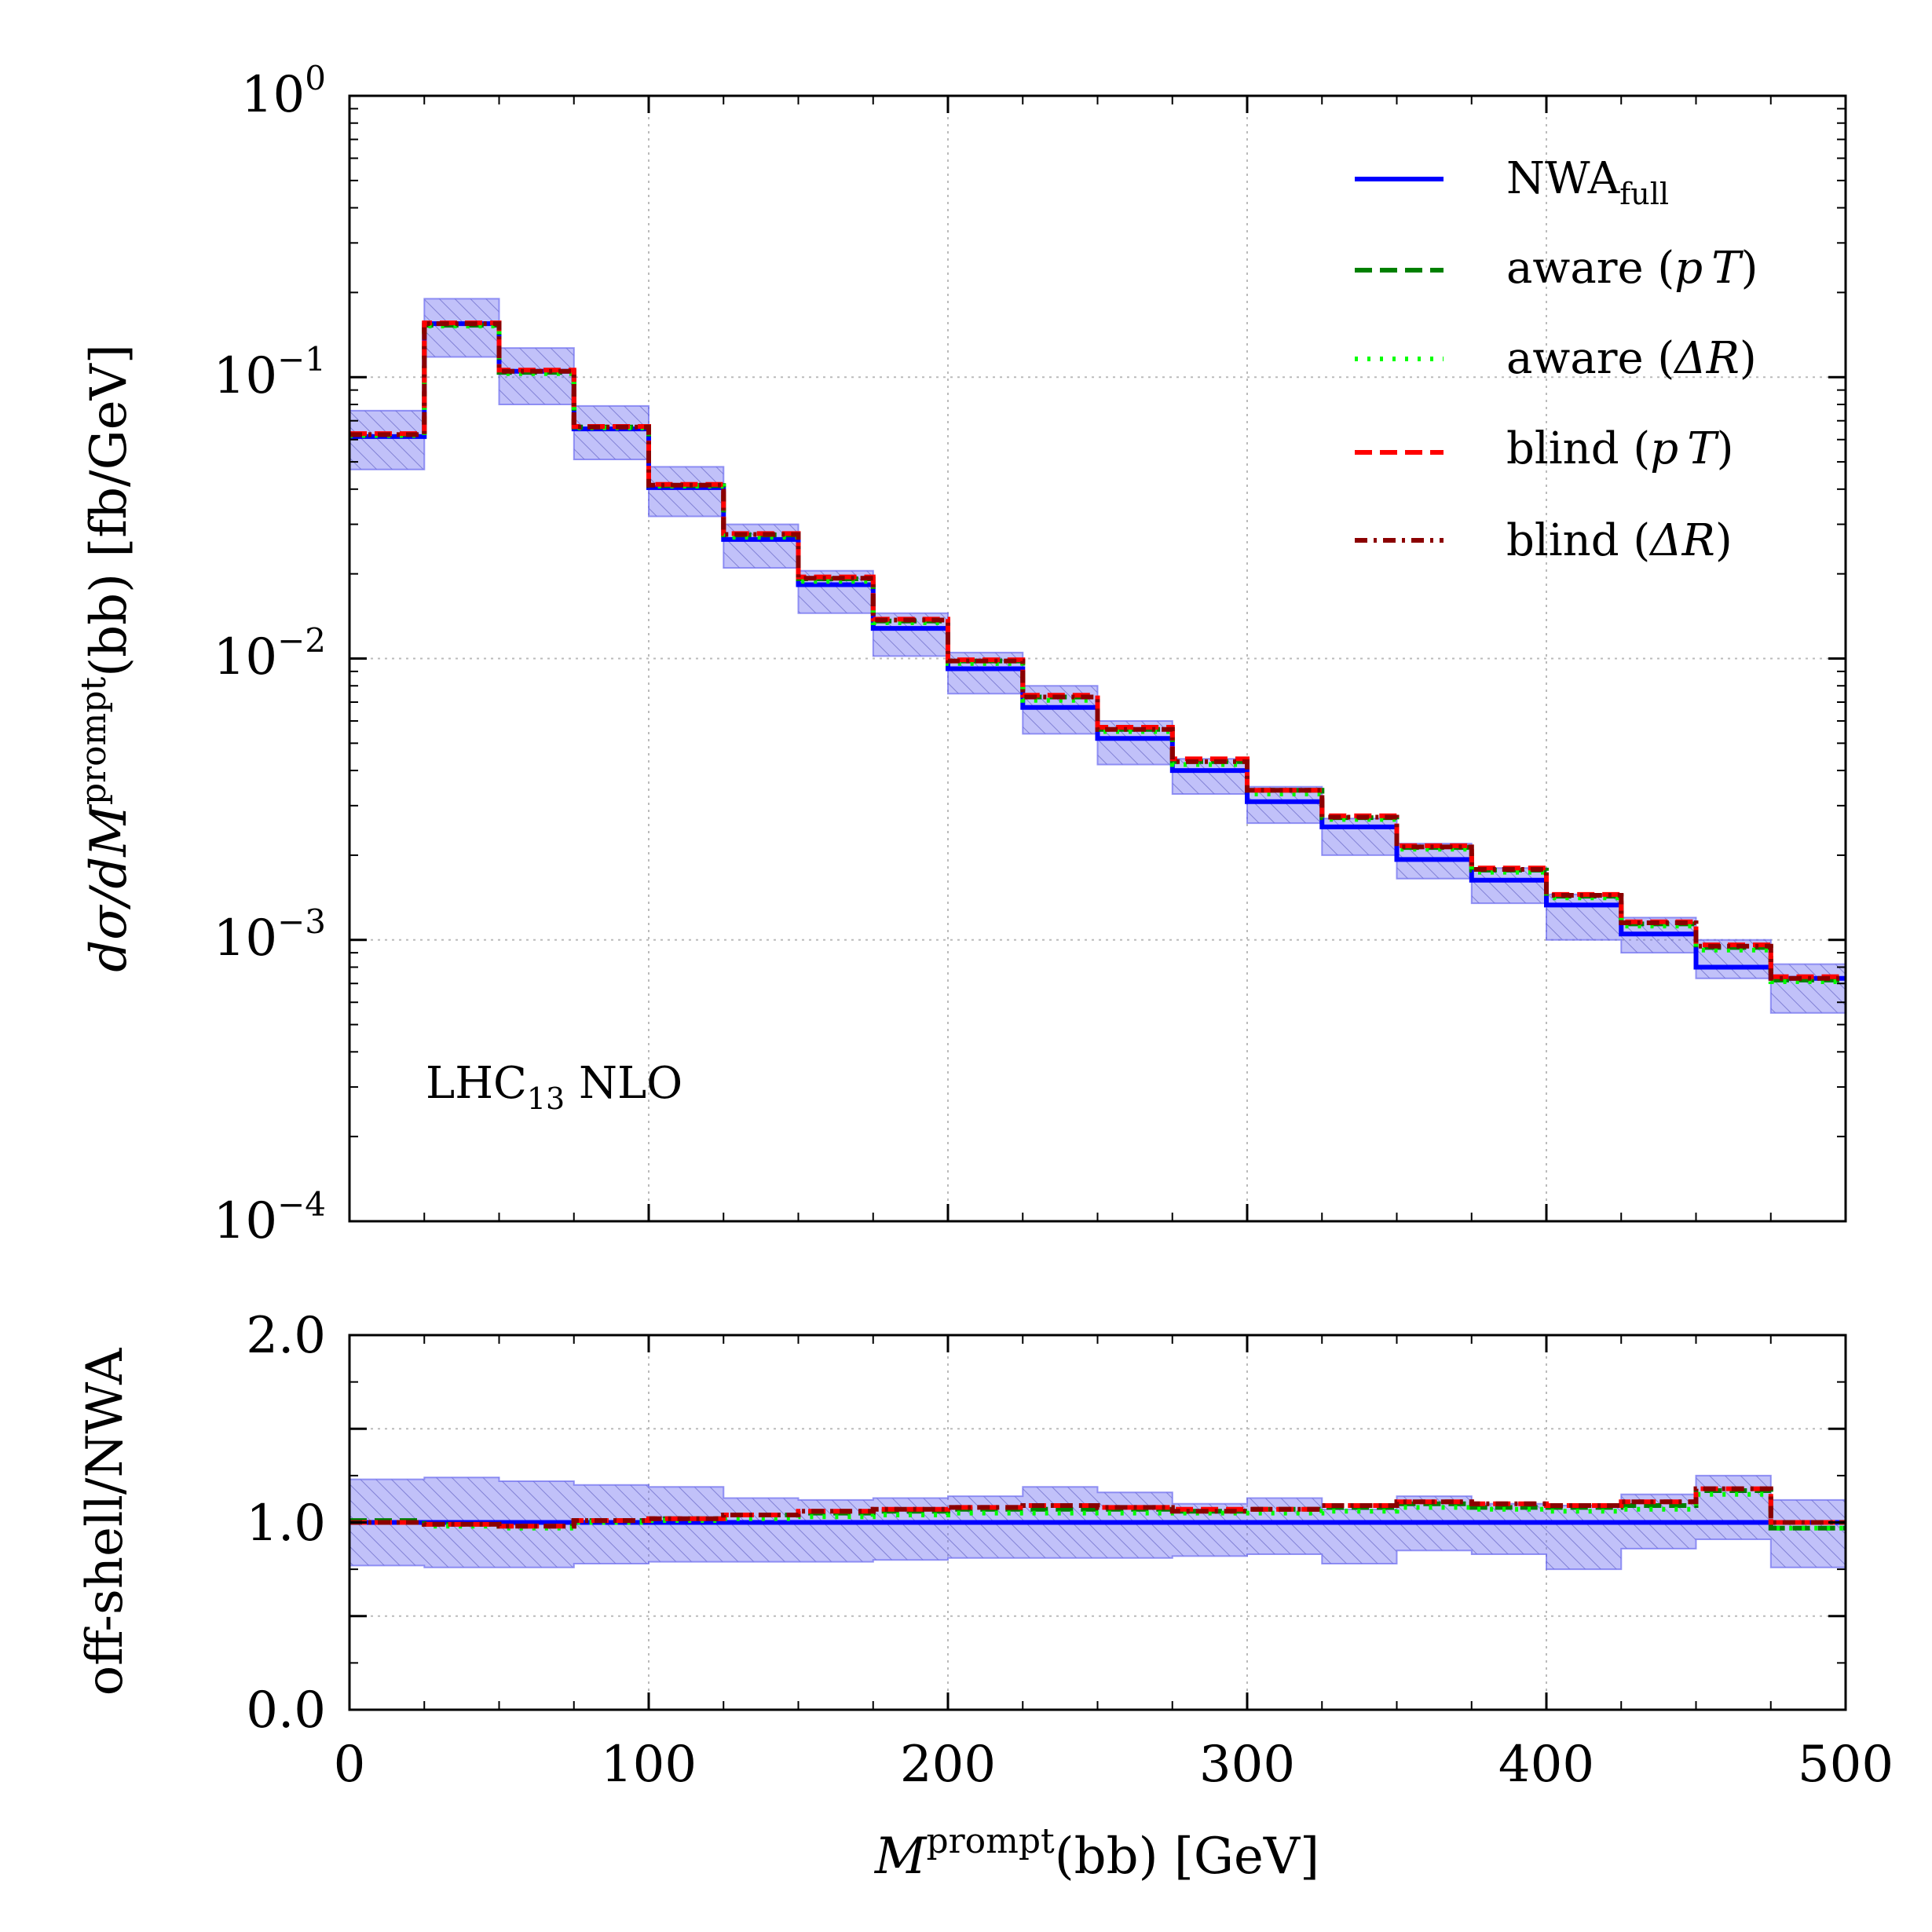  Describe the element at coordinates (106, 658) in the screenshot. I see `main-y-axis-title: dσ/dMprompt(bb) [fb/GeV]` at that location.